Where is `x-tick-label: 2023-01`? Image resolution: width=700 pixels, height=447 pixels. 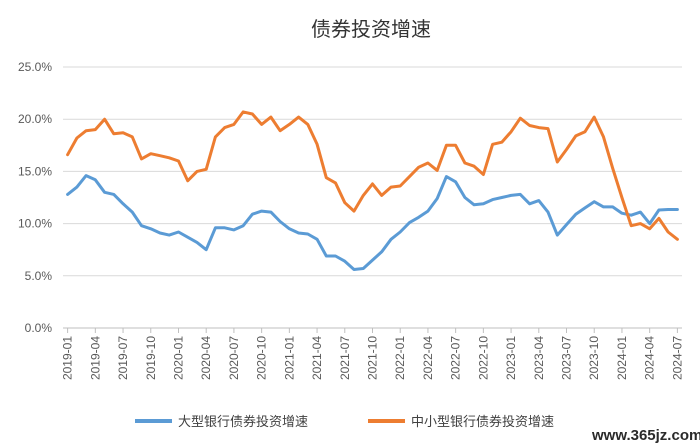
x-tick-label: 2023-01 is located at coordinates (511, 358).